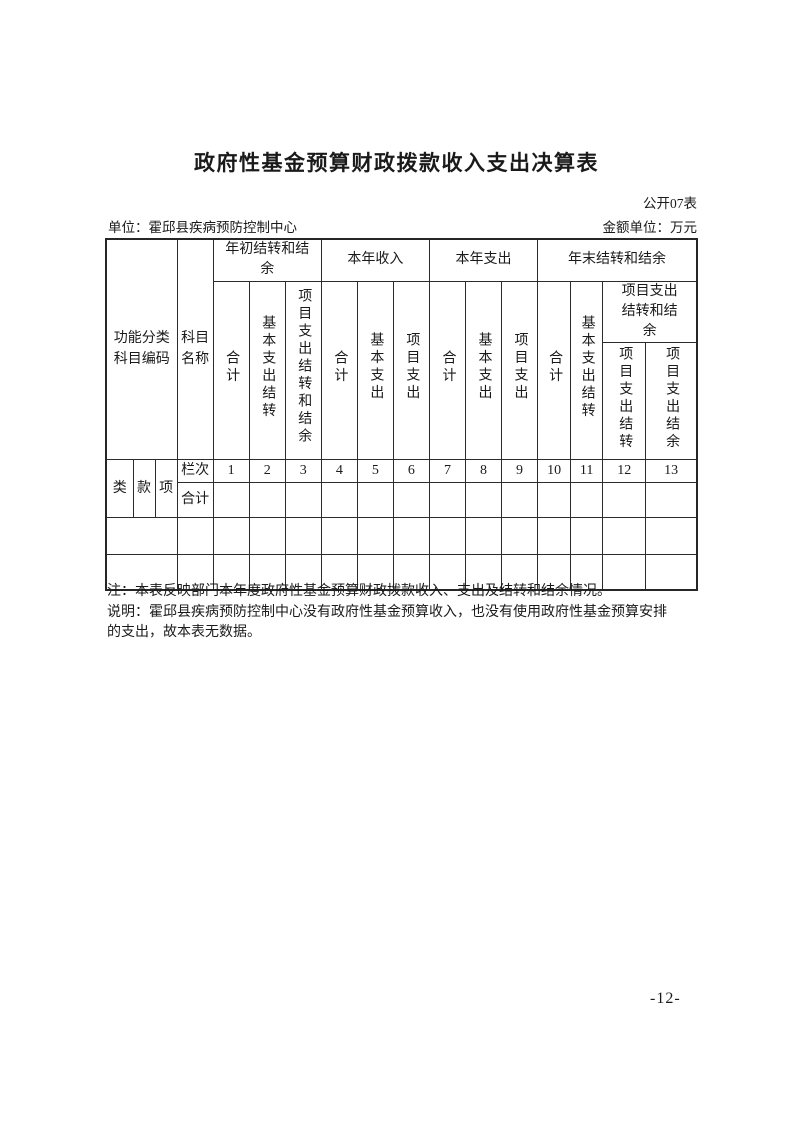 Image resolution: width=793 pixels, height=1122 pixels. What do you see at coordinates (670, 203) in the screenshot?
I see `form-tag: 公开07表` at bounding box center [670, 203].